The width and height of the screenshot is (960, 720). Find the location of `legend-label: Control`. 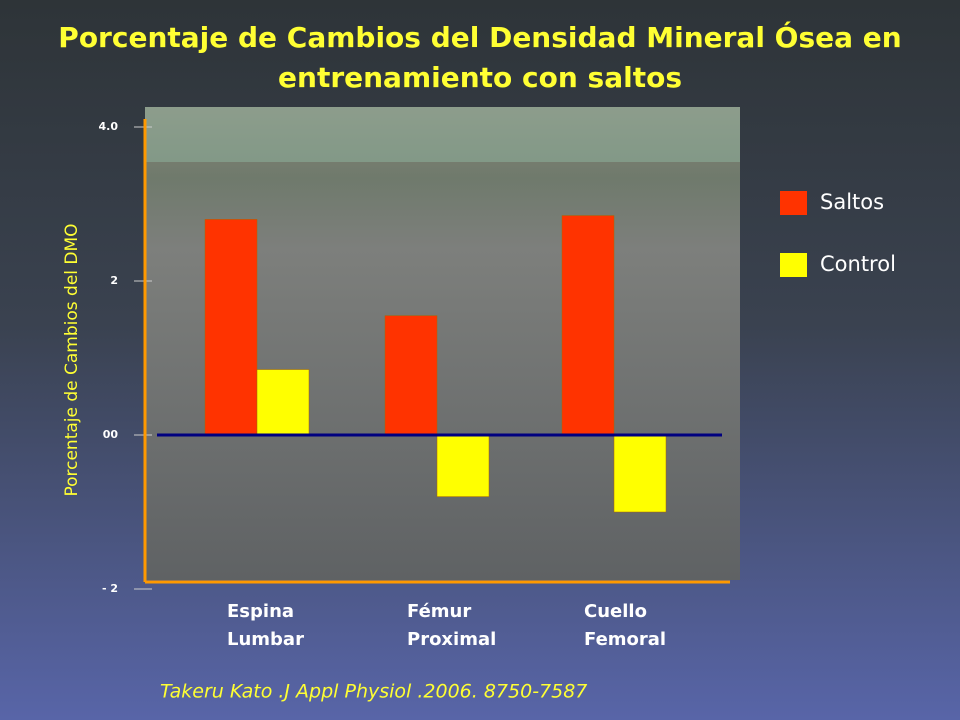

legend-label: Control is located at coordinates (858, 264).